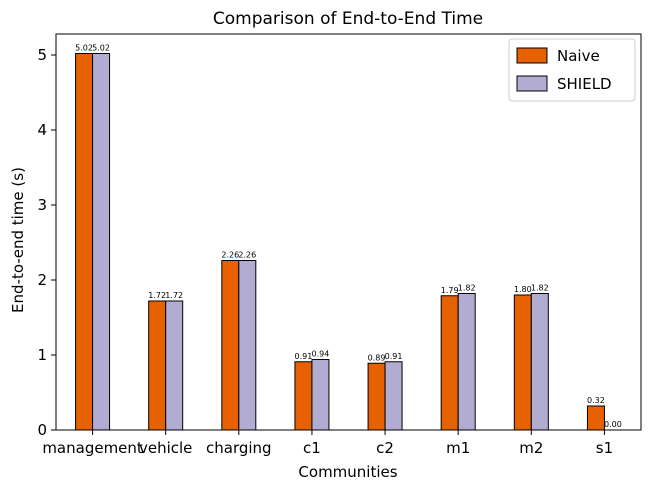 The width and height of the screenshot is (651, 491). What do you see at coordinates (466, 362) in the screenshot?
I see `bar-shield-m1` at bounding box center [466, 362].